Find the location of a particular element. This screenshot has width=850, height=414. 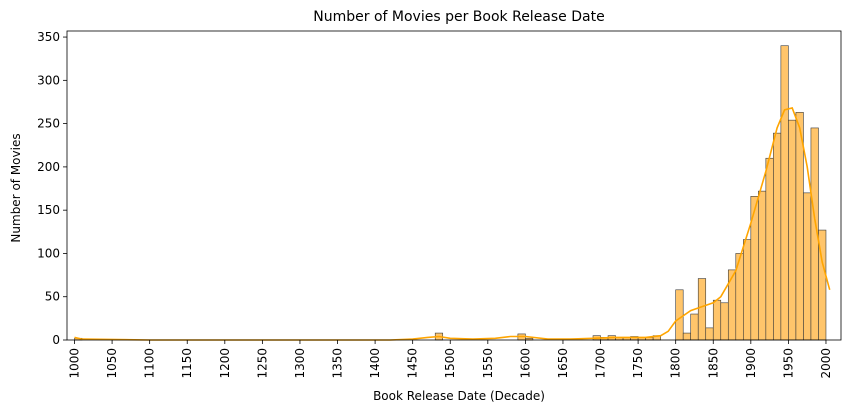

x-tick-label: 1600 is located at coordinates (525, 363).